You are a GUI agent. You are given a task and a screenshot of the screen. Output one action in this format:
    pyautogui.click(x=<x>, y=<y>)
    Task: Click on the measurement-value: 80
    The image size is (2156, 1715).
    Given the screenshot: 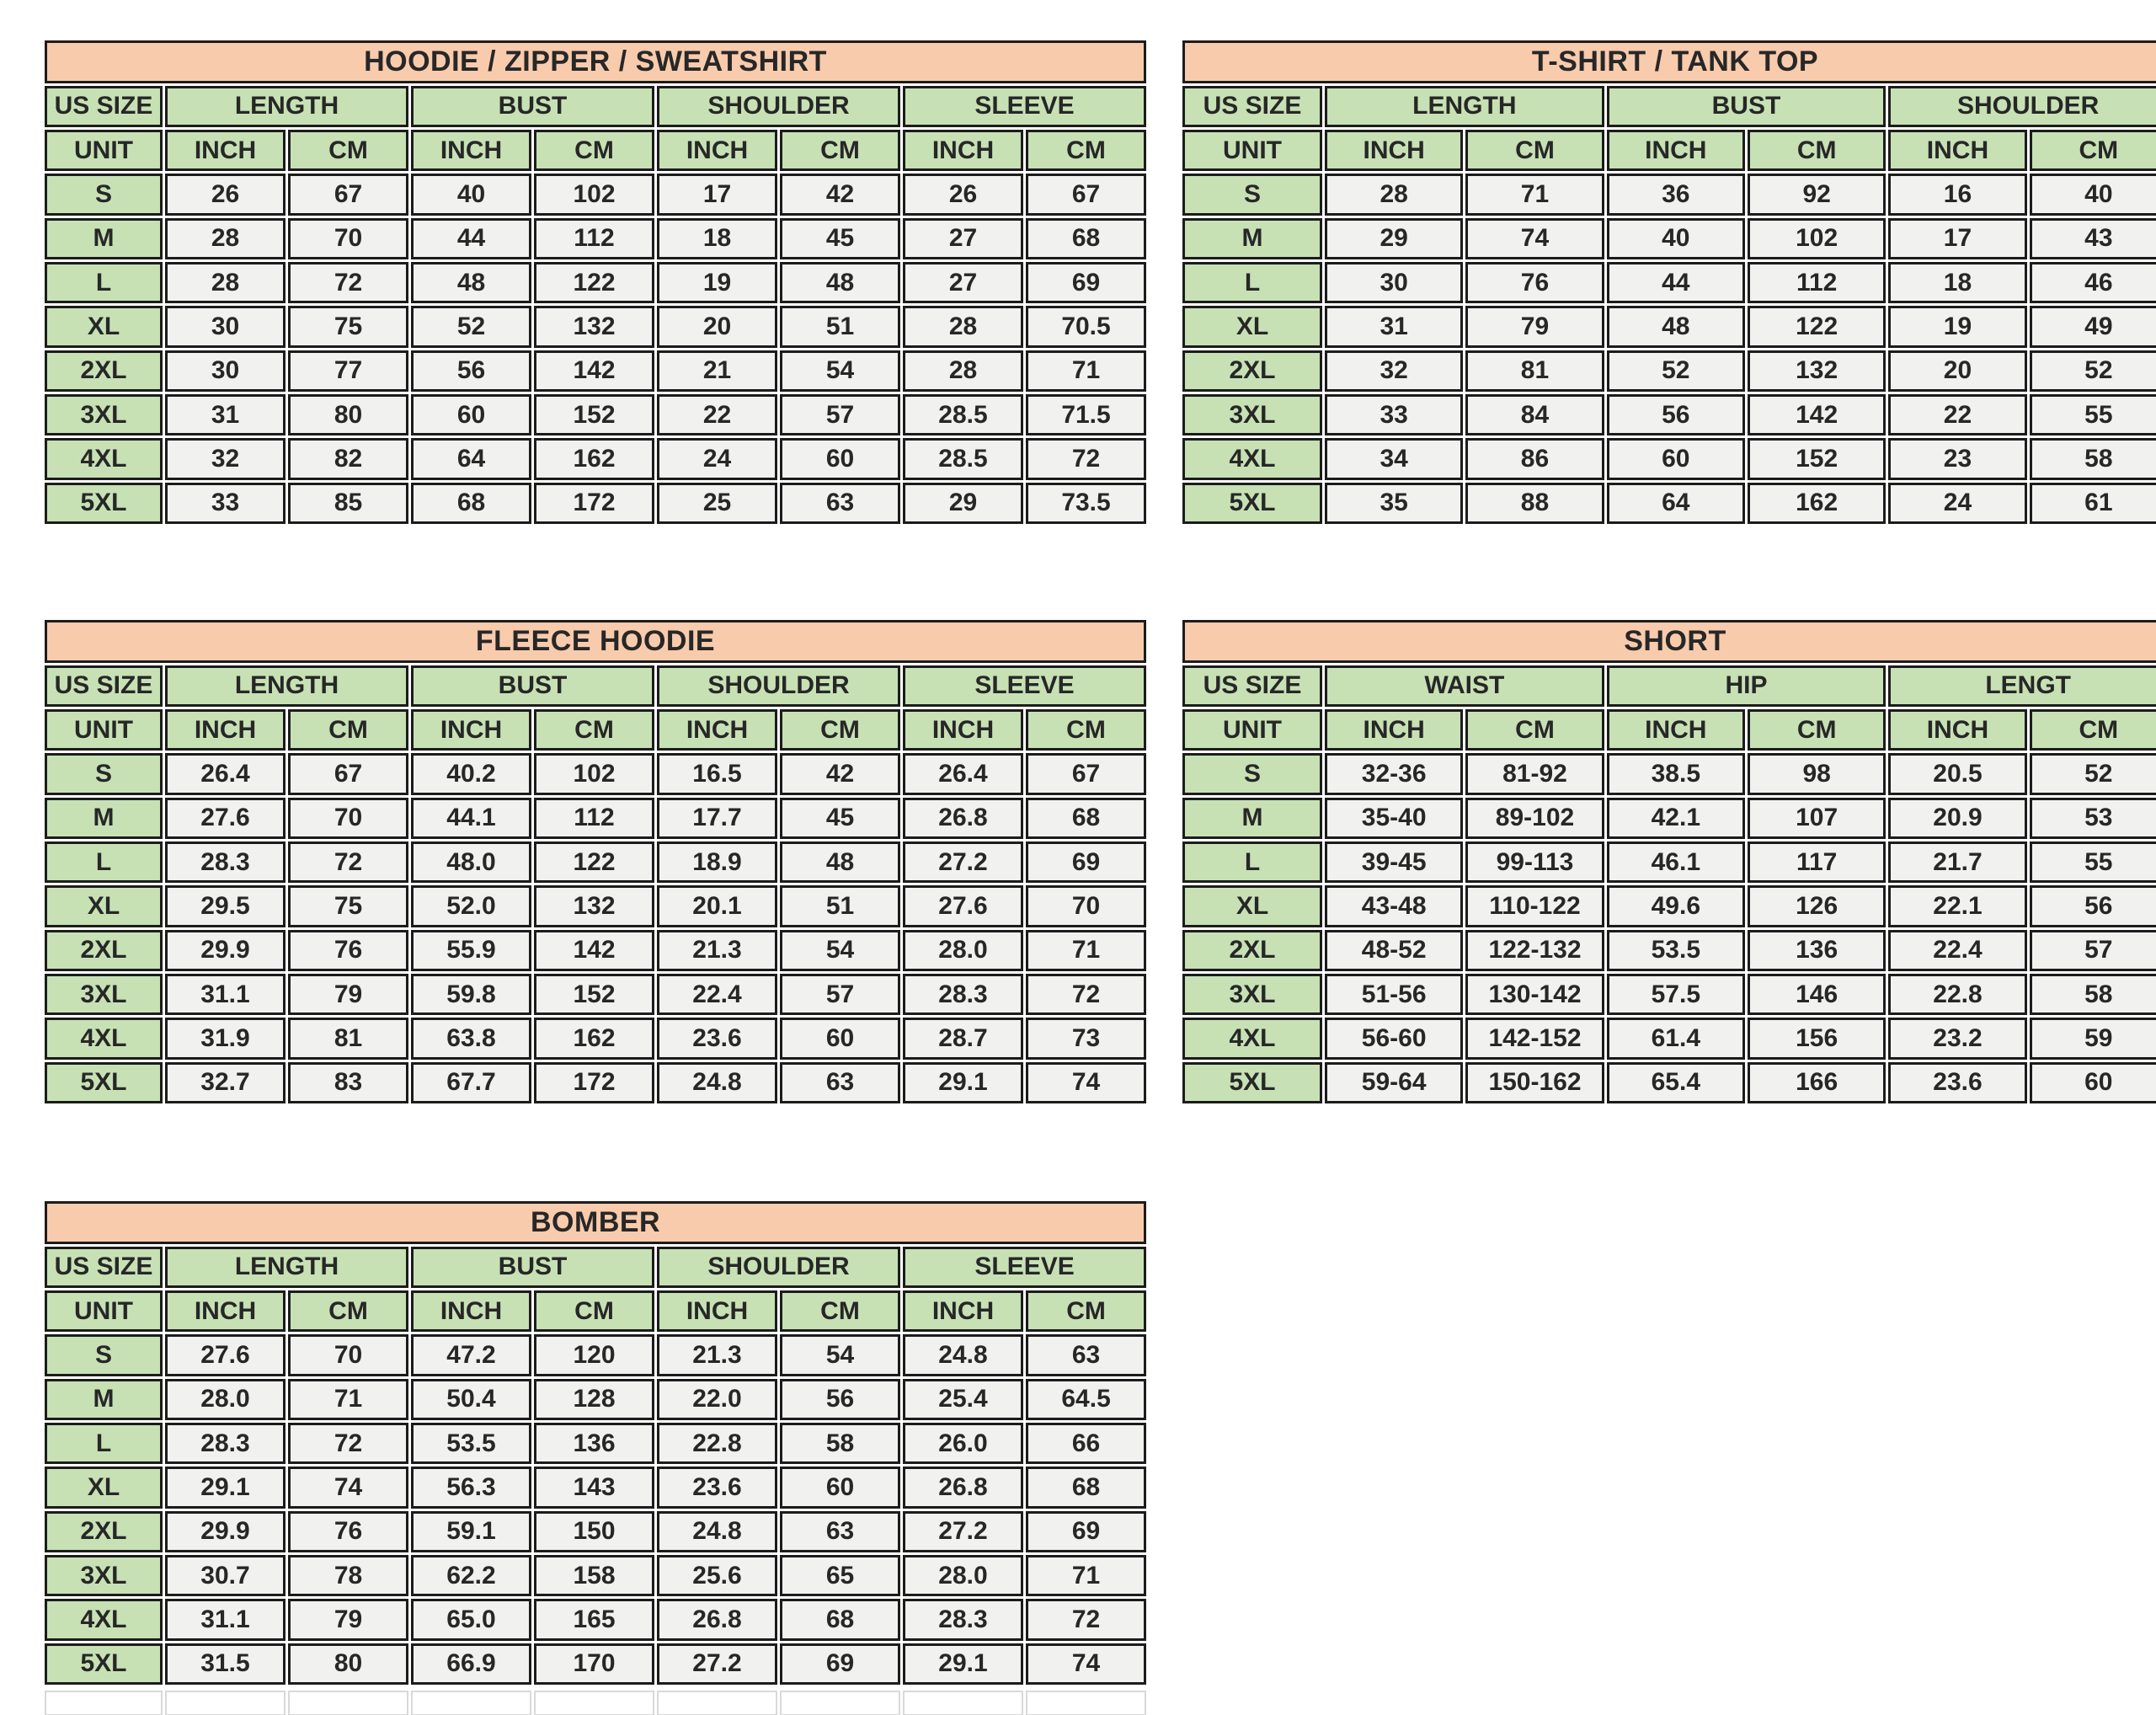 What is the action you would take?
    pyautogui.click(x=348, y=414)
    